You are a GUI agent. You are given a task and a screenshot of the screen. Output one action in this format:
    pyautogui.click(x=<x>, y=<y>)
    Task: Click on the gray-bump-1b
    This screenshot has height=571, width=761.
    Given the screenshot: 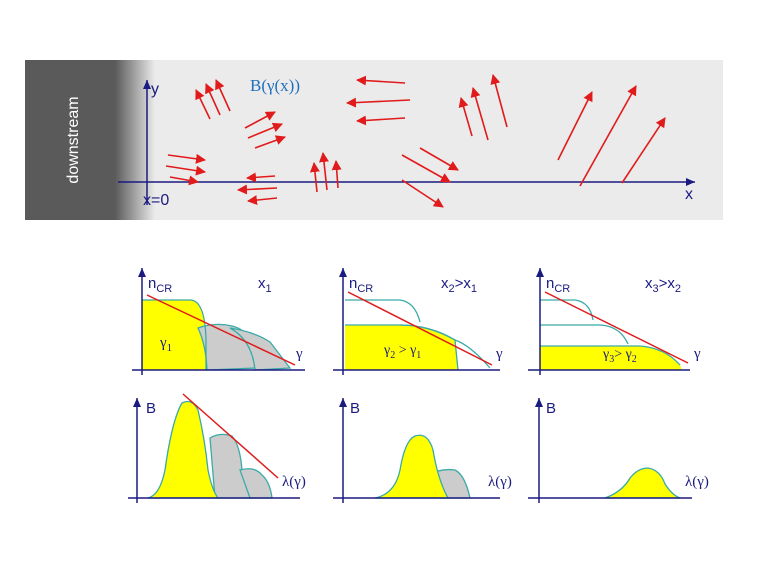 What is the action you would take?
    pyautogui.click(x=256, y=483)
    